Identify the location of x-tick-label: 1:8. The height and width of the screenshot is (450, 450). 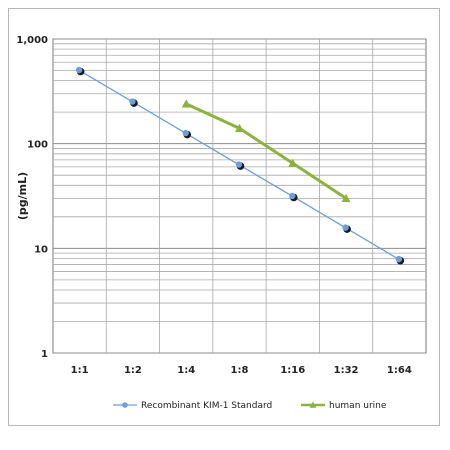
(240, 370).